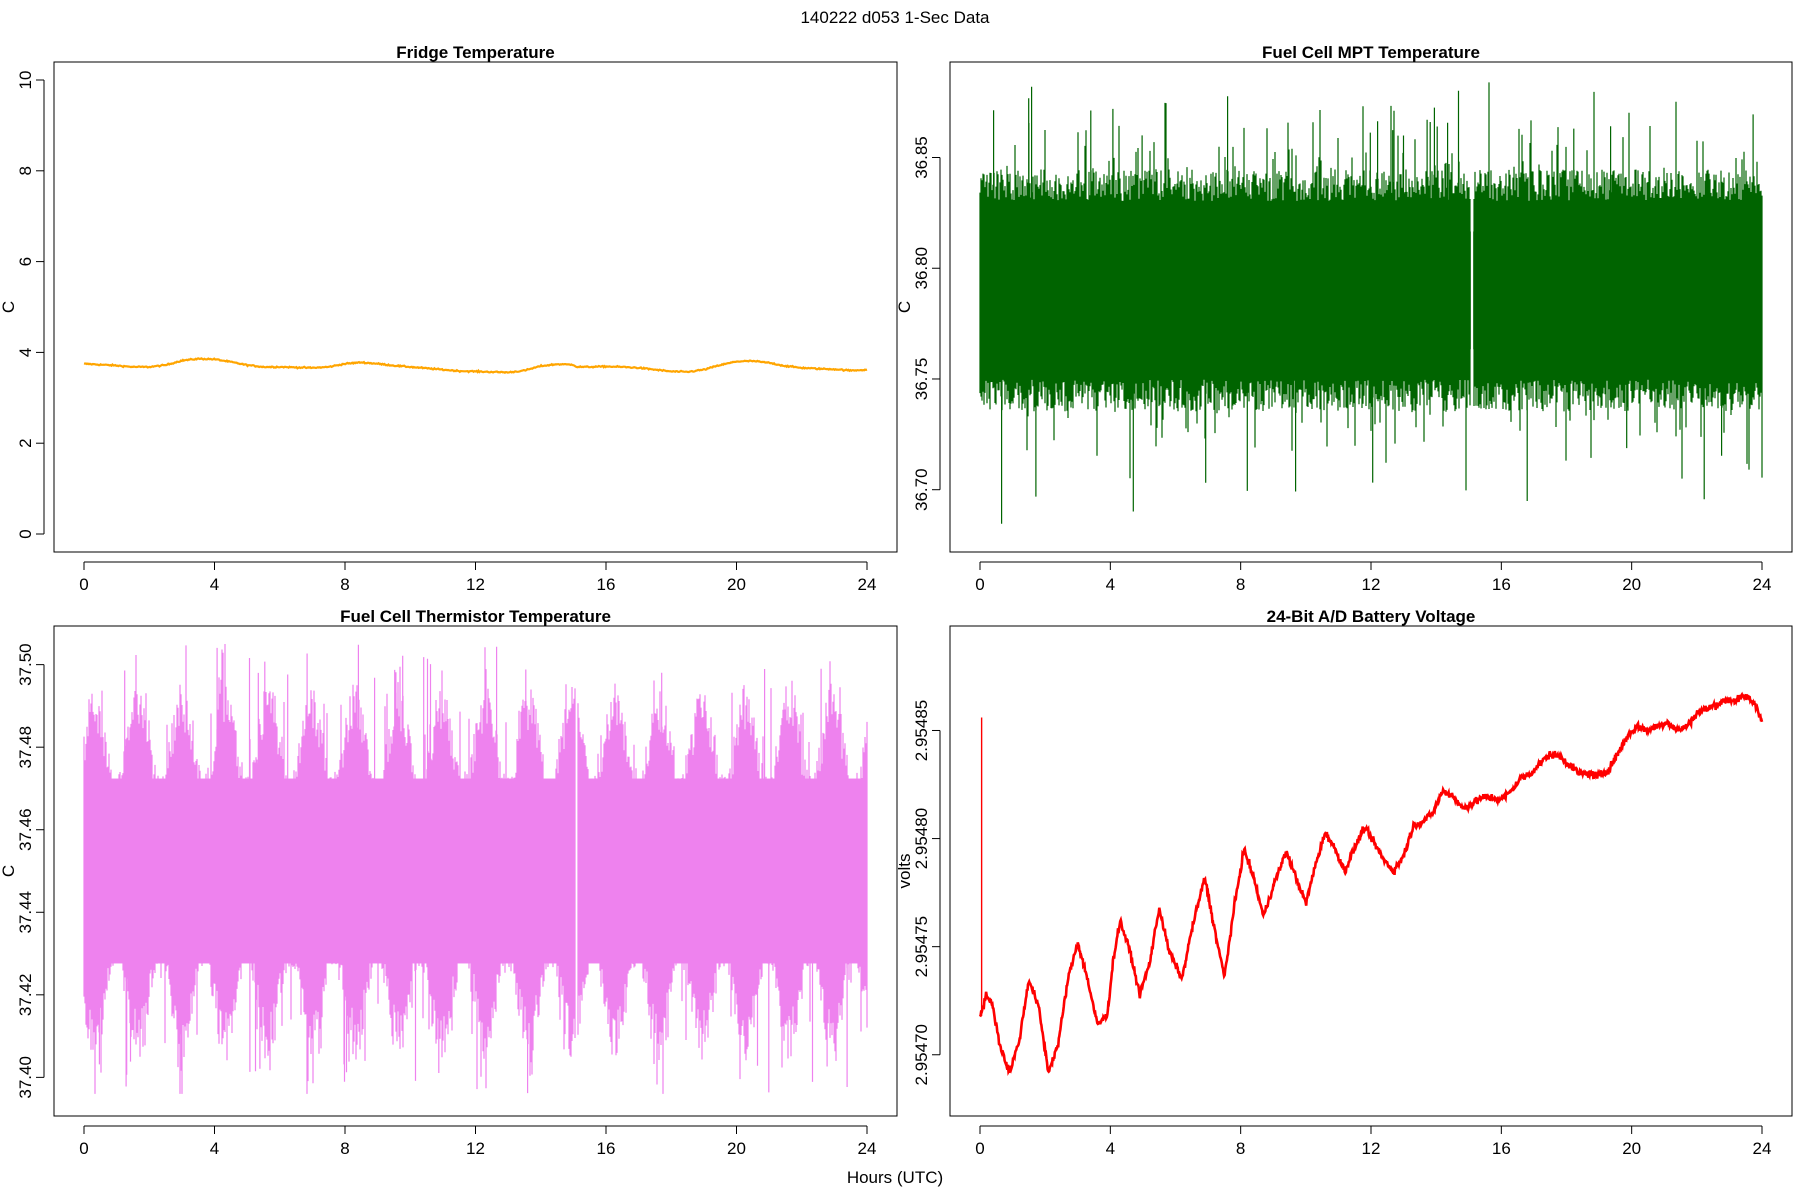  I want to click on x-axis-mpt: 0 4 8 12 16 20 24, so click(1373, 577).